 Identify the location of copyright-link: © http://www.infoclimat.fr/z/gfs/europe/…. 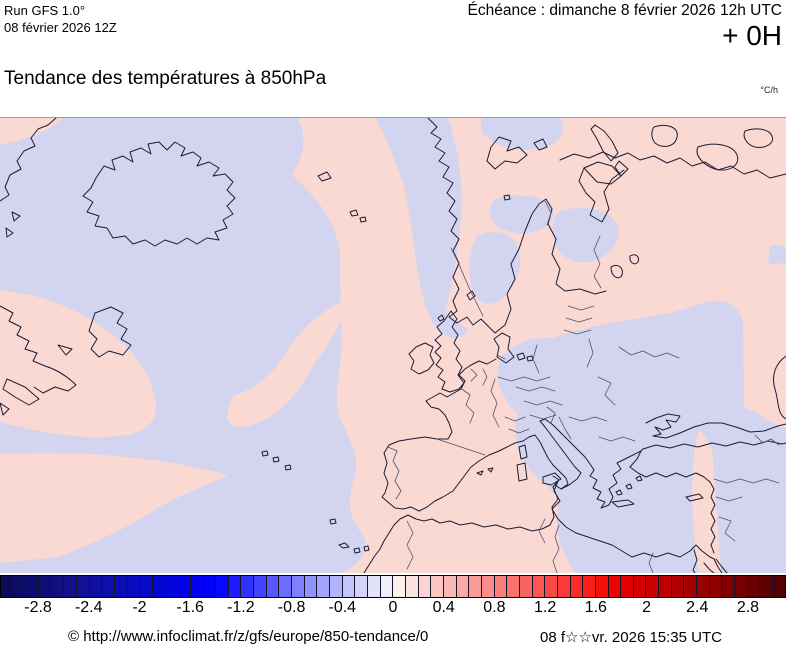
(248, 636).